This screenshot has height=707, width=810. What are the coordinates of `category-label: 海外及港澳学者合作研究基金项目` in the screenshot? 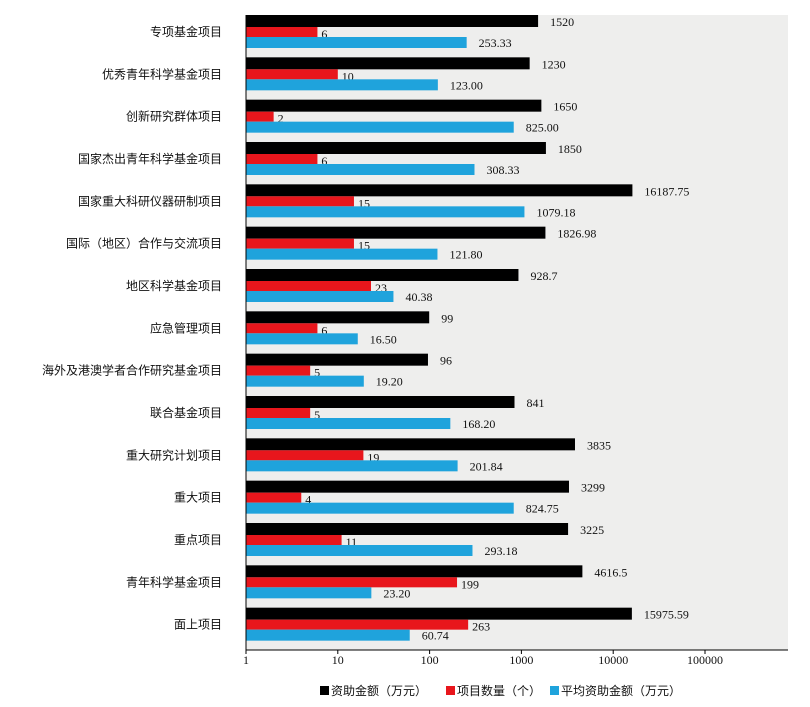 It's located at (132, 370).